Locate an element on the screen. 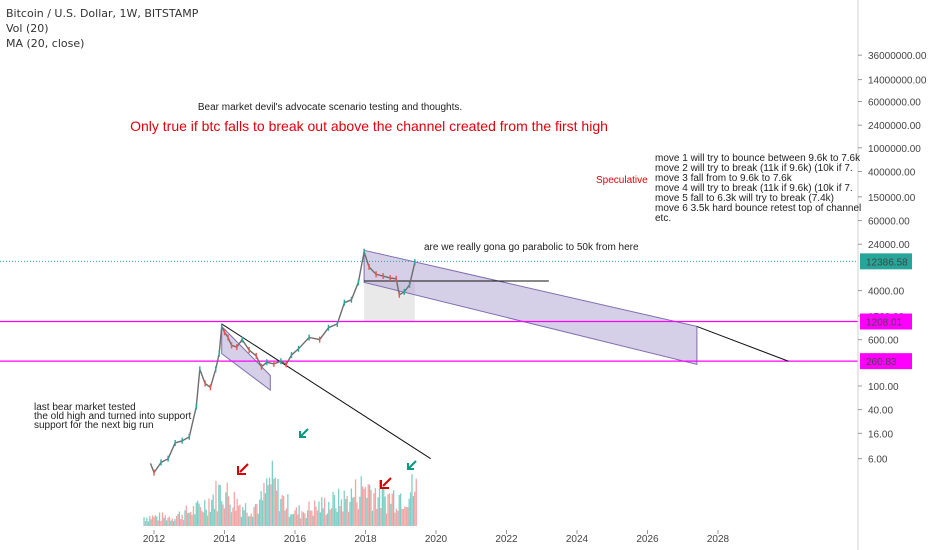 Image resolution: width=932 pixels, height=550 pixels. ma-indicator-label: MA (20, close) is located at coordinates (45, 43).